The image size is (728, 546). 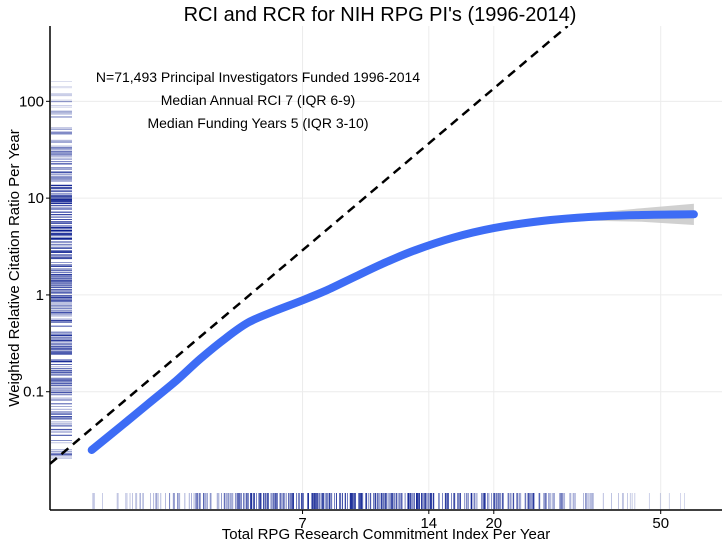 I want to click on annotation-median-rci: Median Annual RCI 7 (IQR 6-9), so click(x=258, y=100).